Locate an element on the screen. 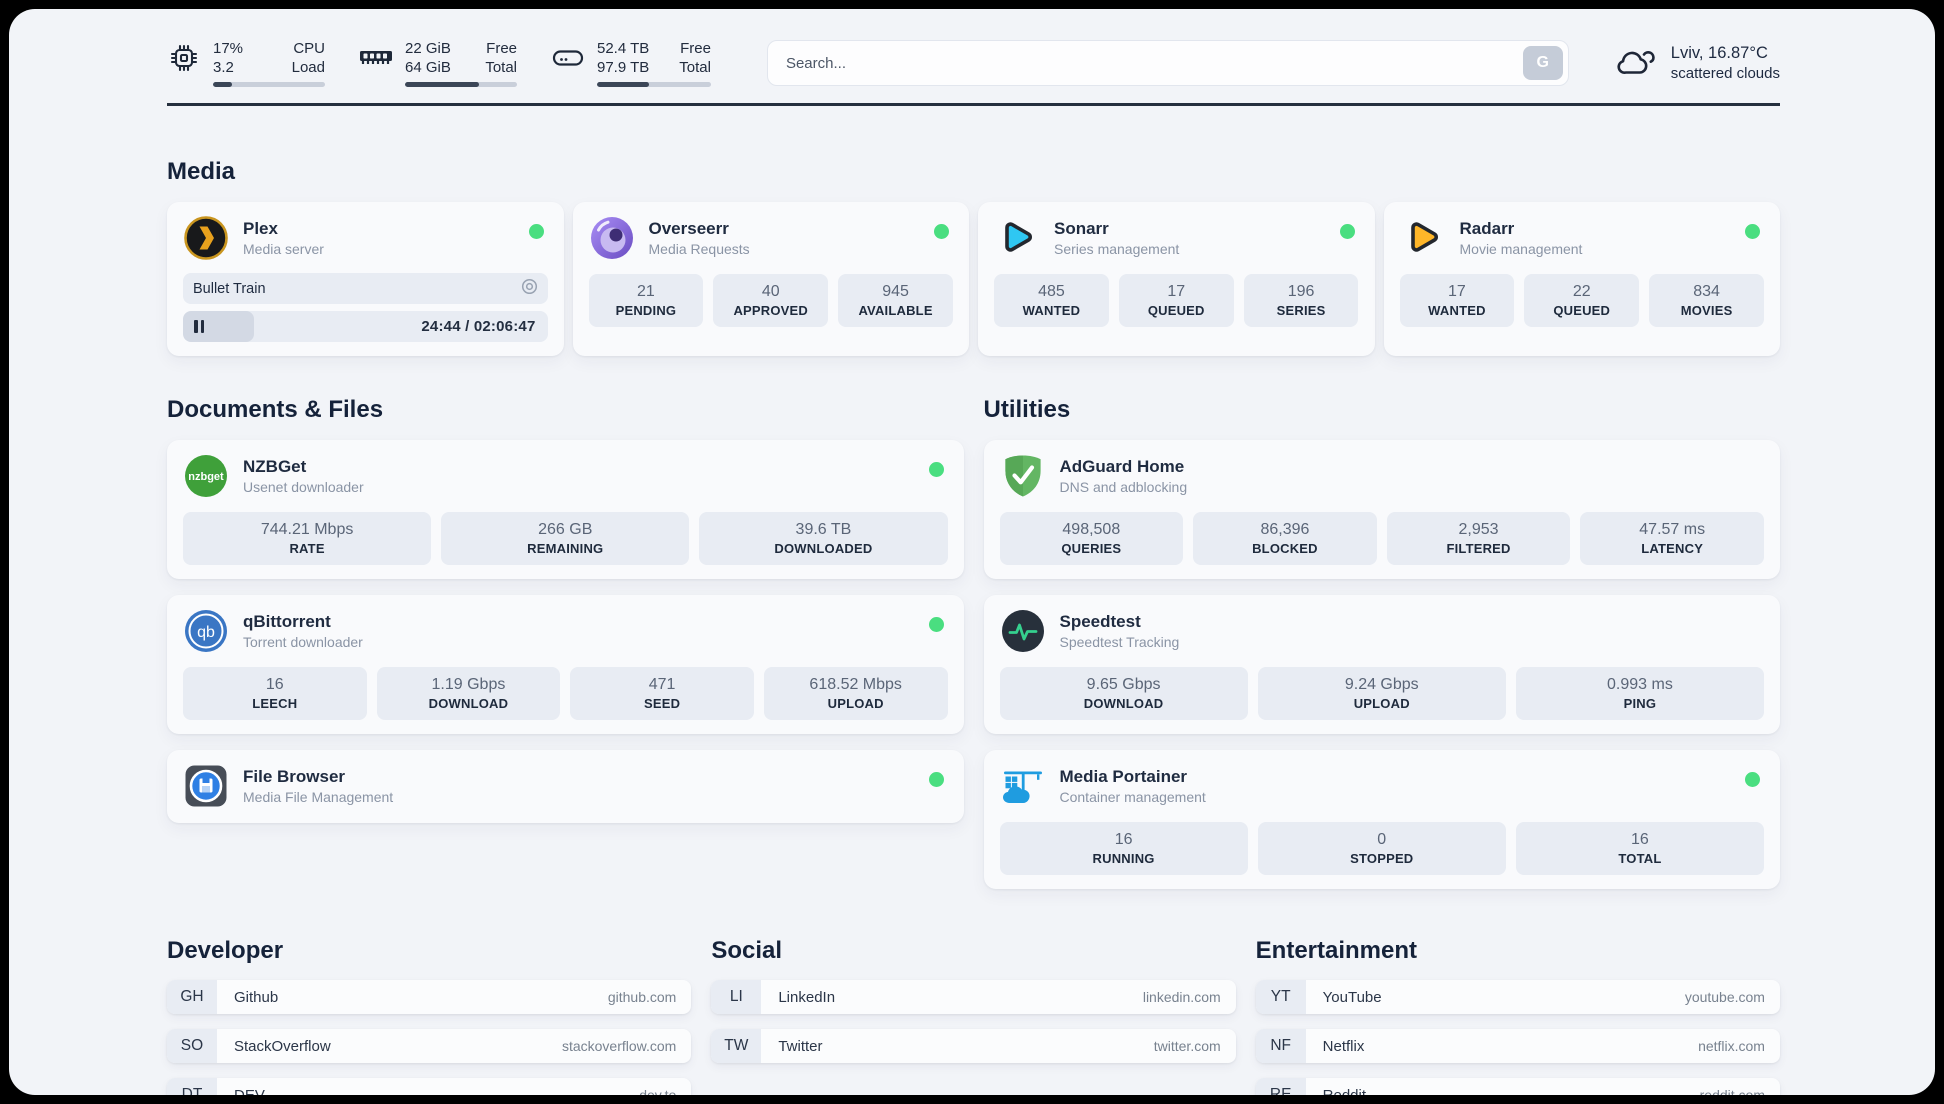  storage-total-label: Total is located at coordinates (695, 67).